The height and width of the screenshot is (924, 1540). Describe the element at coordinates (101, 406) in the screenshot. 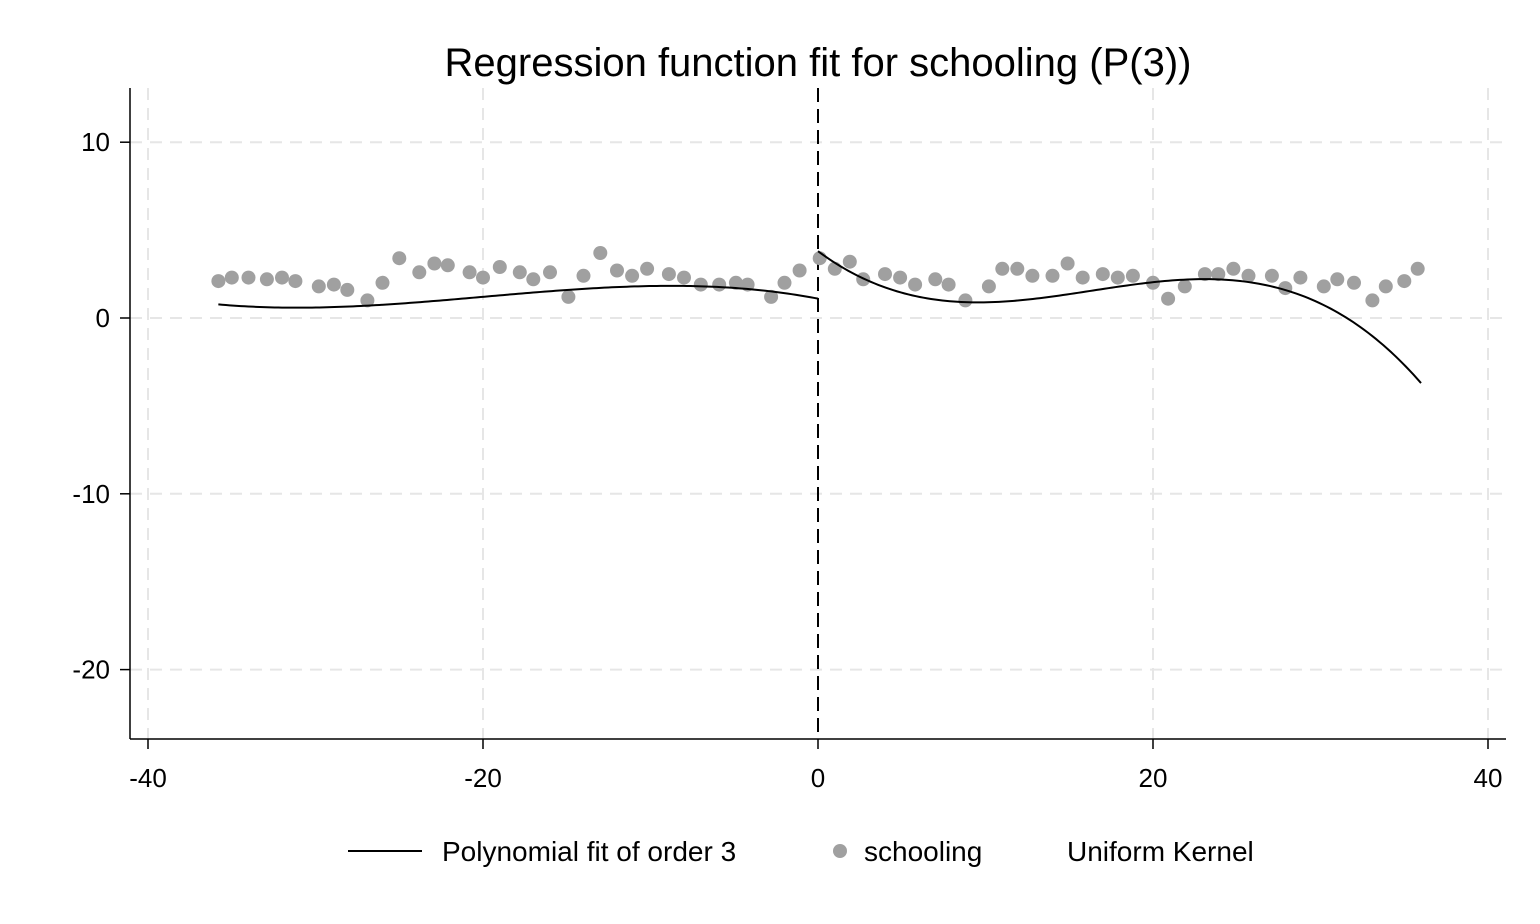

I see `y-axis-ticks: 10 0 -10 -20` at that location.